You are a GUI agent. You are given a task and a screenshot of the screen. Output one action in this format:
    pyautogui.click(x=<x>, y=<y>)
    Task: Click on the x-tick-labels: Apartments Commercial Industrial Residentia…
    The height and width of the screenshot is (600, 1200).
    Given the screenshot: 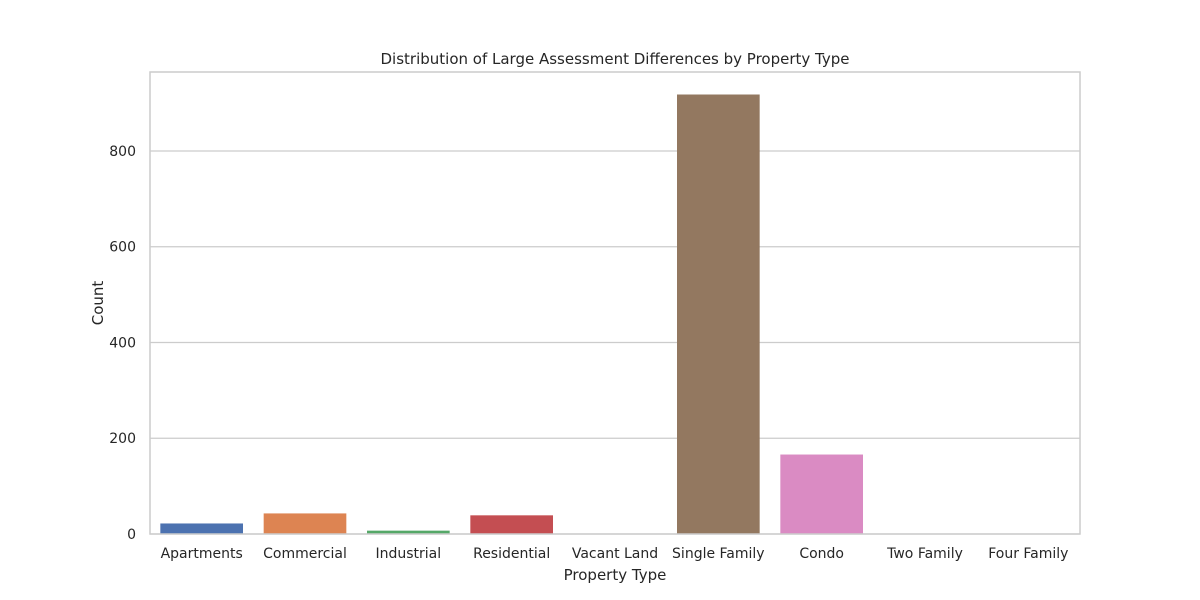 What is the action you would take?
    pyautogui.click(x=615, y=554)
    